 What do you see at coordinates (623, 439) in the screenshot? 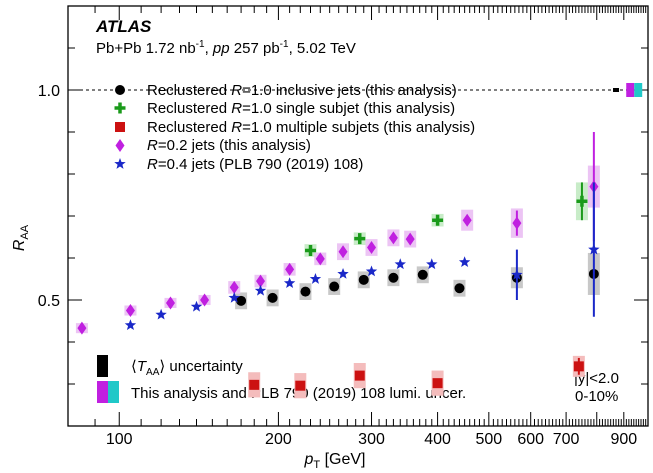
I see `x-tick-label-900: 900` at bounding box center [623, 439].